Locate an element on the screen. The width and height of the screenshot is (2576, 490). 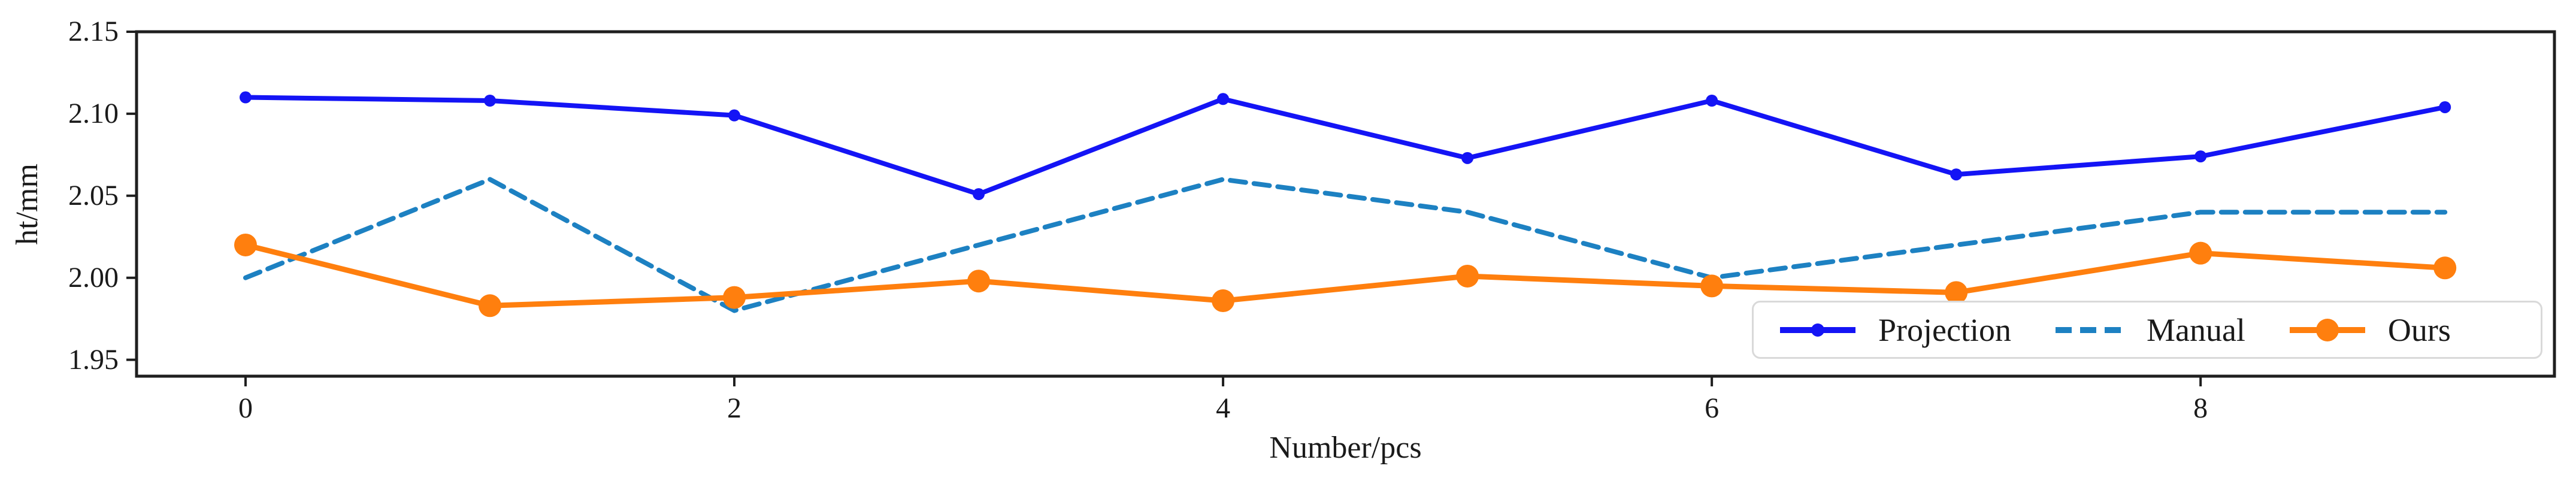
legend-label-projection: Projection is located at coordinates (1944, 330).